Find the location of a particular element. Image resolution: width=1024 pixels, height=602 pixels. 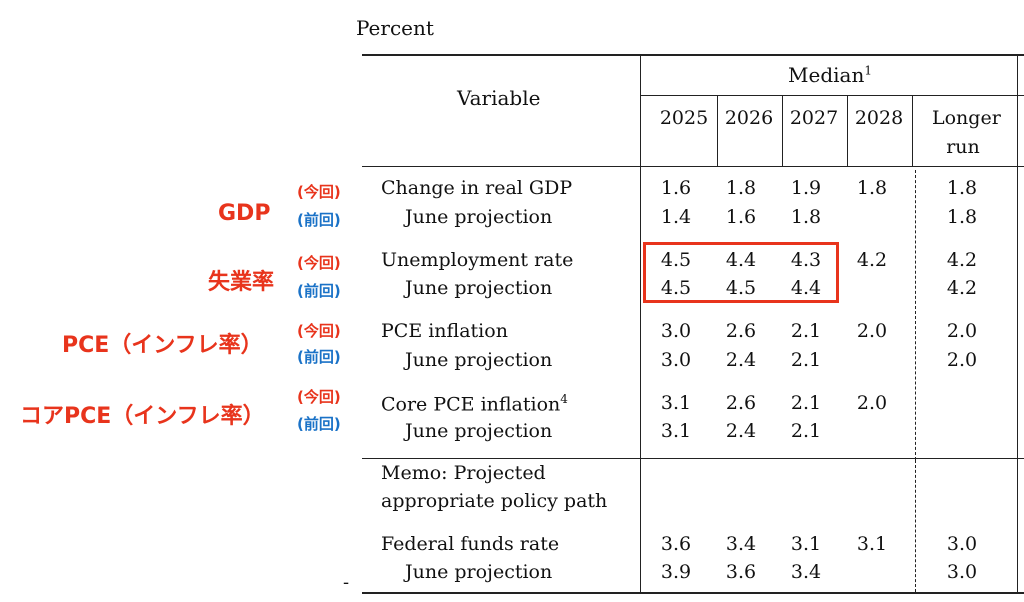

year-divider-2027 is located at coordinates (847, 130).